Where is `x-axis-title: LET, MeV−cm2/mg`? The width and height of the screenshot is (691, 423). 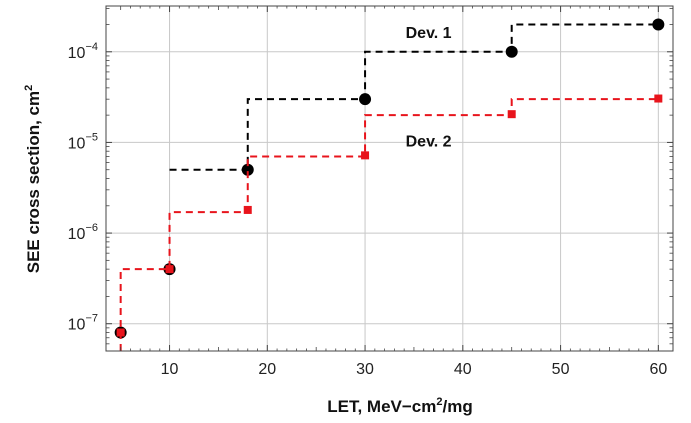 x-axis-title: LET, MeV−cm2/mg is located at coordinates (399, 406).